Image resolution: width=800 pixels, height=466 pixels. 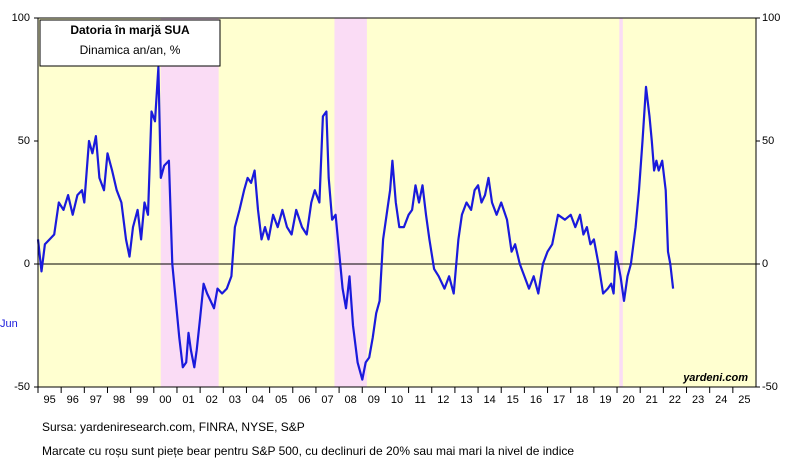 What do you see at coordinates (715, 378) in the screenshot?
I see `watermark: yardeni.com` at bounding box center [715, 378].